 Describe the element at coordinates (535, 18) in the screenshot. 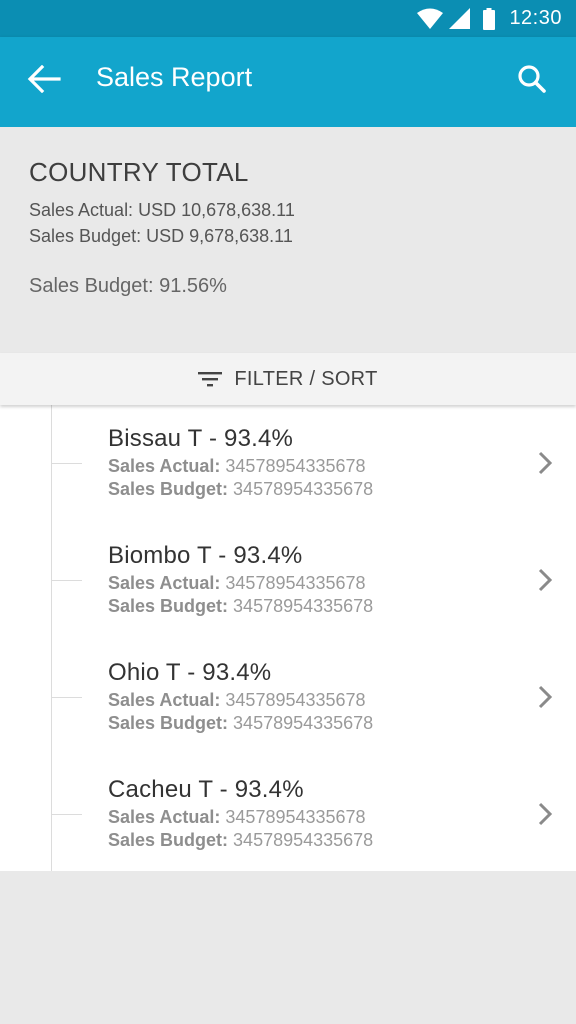

I see `status-time: 12:30` at that location.